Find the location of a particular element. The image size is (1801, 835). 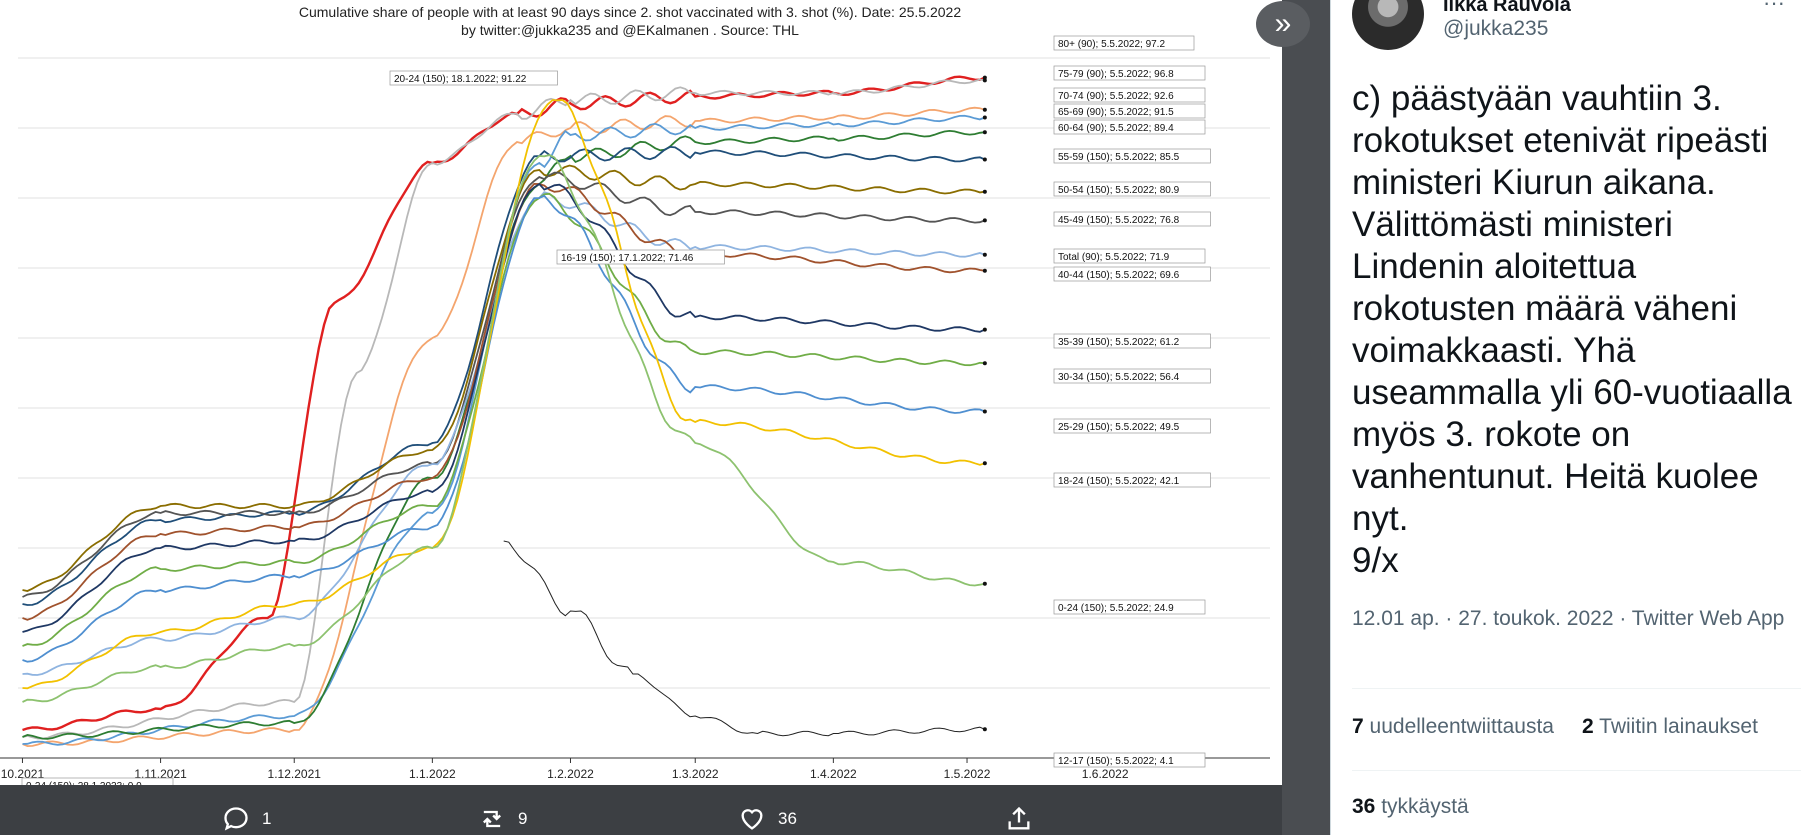

retweets-count: 7 is located at coordinates (1358, 726).